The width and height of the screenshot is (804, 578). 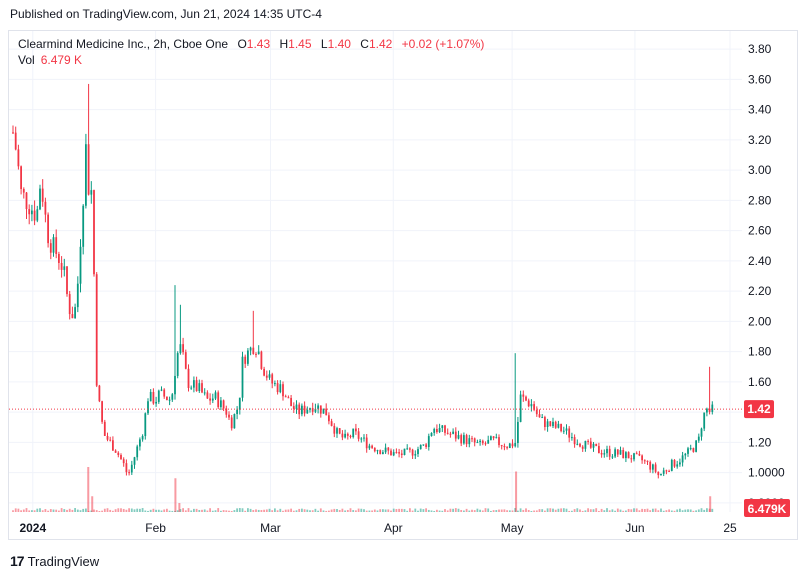 What do you see at coordinates (284, 44) in the screenshot?
I see `legend-high-label: H` at bounding box center [284, 44].